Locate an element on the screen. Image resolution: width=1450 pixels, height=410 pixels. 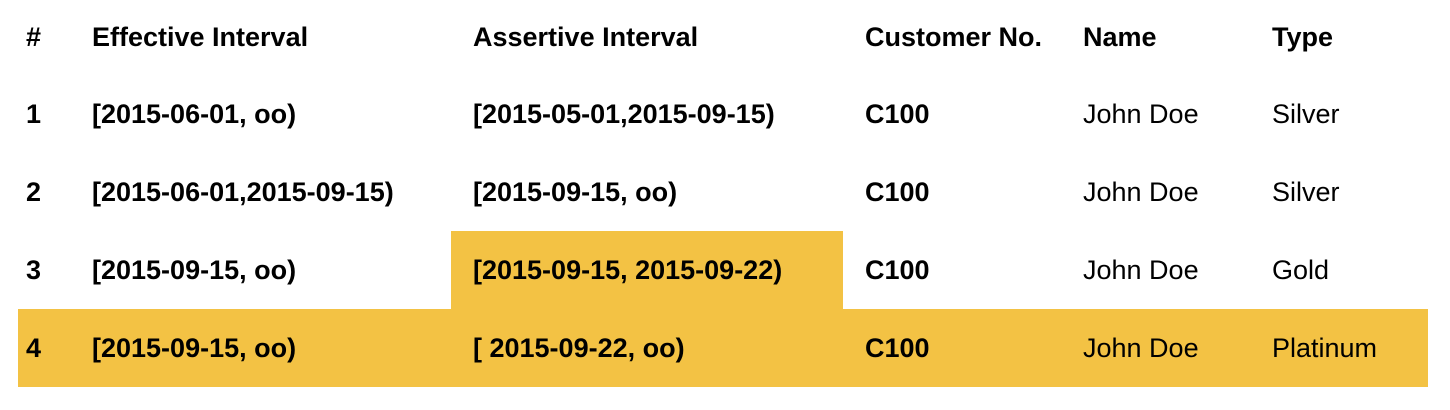
col-header-assertive-interval: Assertive Interval is located at coordinates (586, 37).